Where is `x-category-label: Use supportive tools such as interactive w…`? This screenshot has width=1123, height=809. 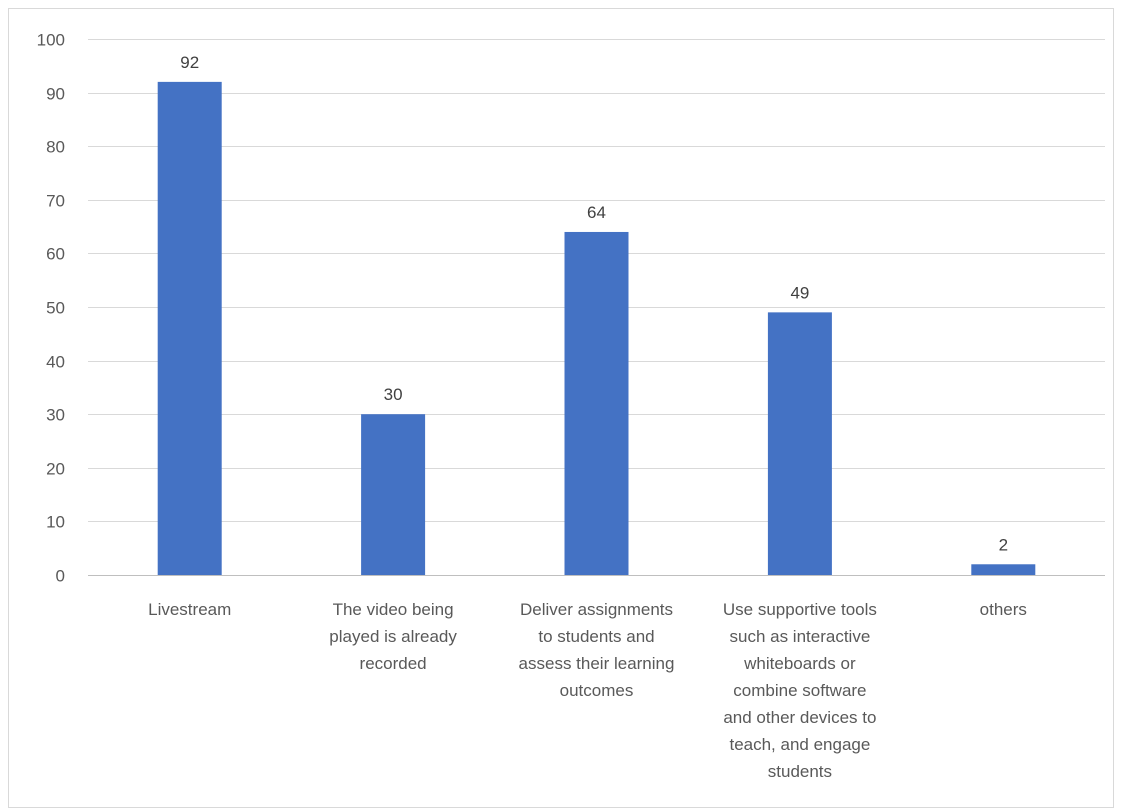 x-category-label: Use supportive tools such as interactive w… is located at coordinates (800, 690).